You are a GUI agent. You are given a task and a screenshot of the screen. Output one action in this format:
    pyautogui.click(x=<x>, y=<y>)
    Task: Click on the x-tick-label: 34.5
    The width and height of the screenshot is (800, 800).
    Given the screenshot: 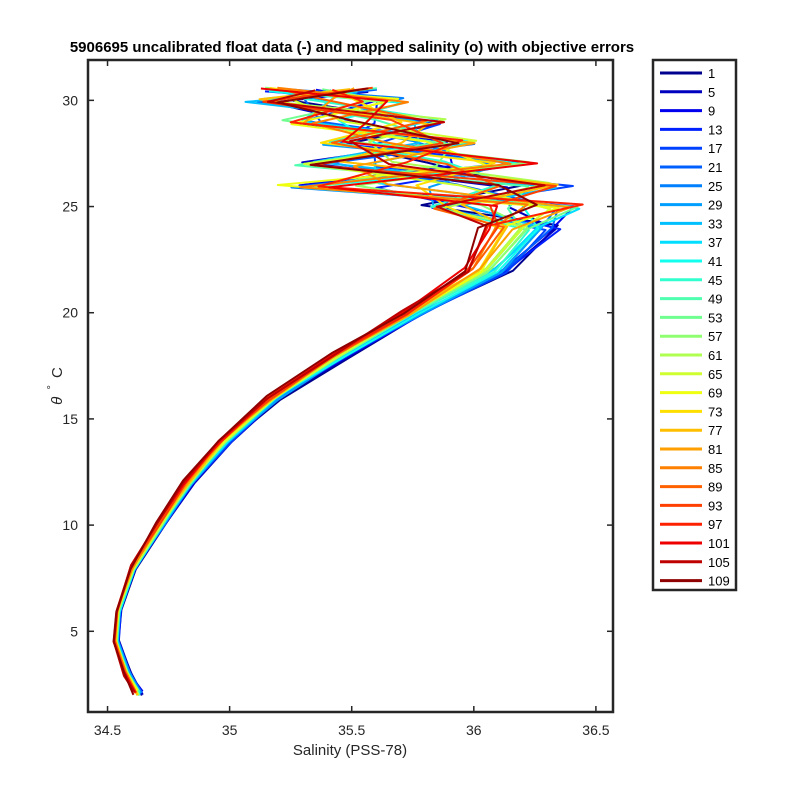 What is the action you would take?
    pyautogui.click(x=107, y=730)
    